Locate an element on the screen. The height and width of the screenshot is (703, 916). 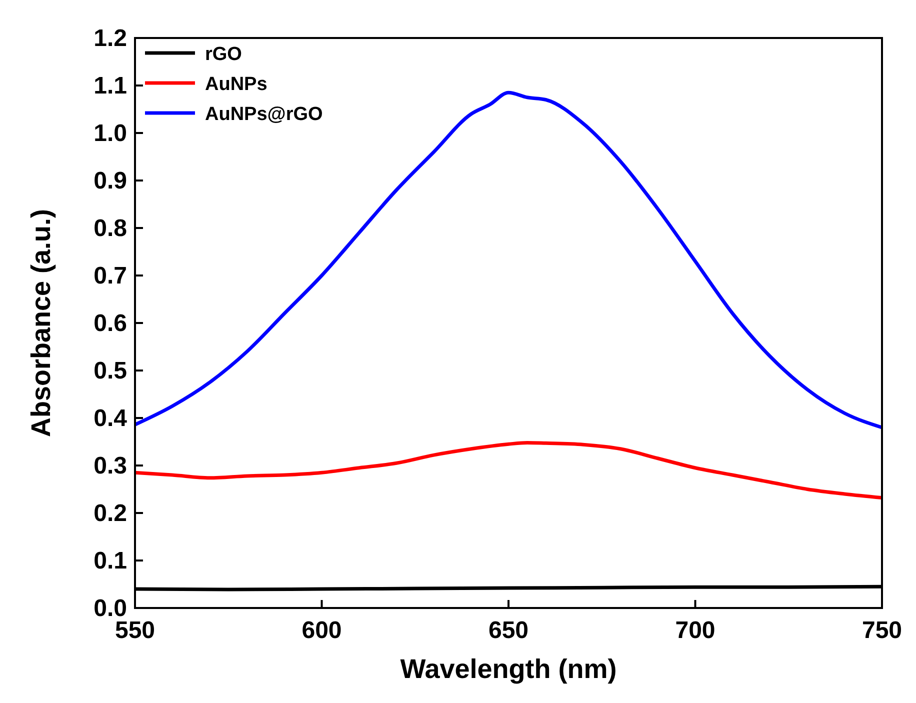
x-tick-label: 750 is located at coordinates (882, 630).